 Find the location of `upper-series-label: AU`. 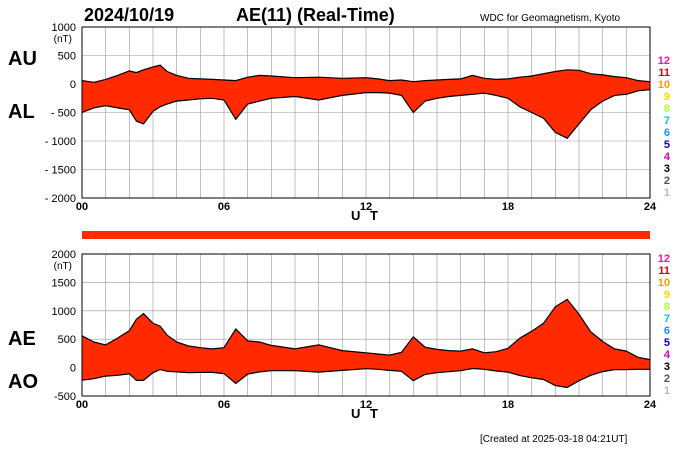

upper-series-label: AU is located at coordinates (22, 59).